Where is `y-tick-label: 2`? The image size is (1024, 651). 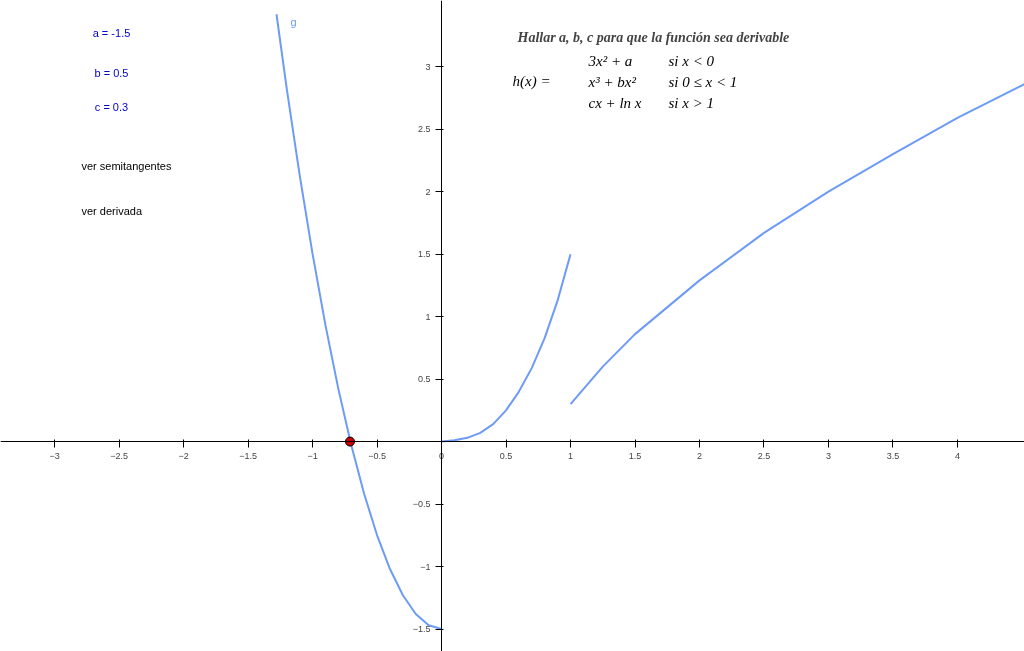
y-tick-label: 2 is located at coordinates (428, 191).